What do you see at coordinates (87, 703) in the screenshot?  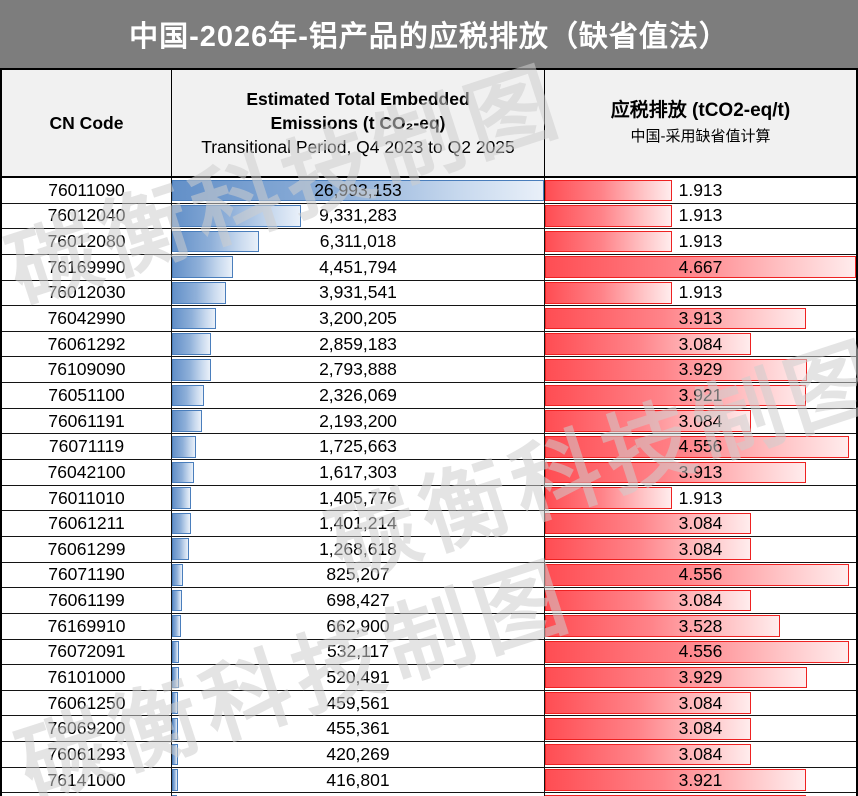 I see `cn-code-cell: 76061250` at bounding box center [87, 703].